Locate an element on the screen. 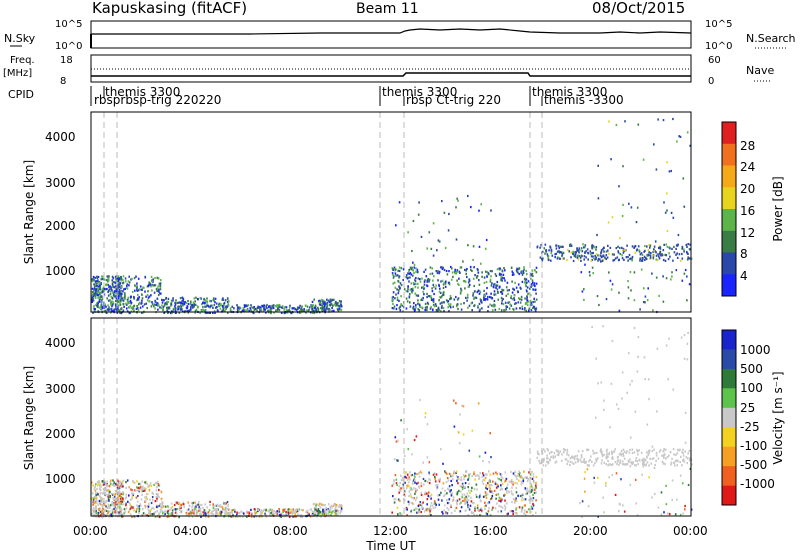 Image resolution: width=800 pixels, height=554 pixels. colorbar-block is located at coordinates (729, 263).